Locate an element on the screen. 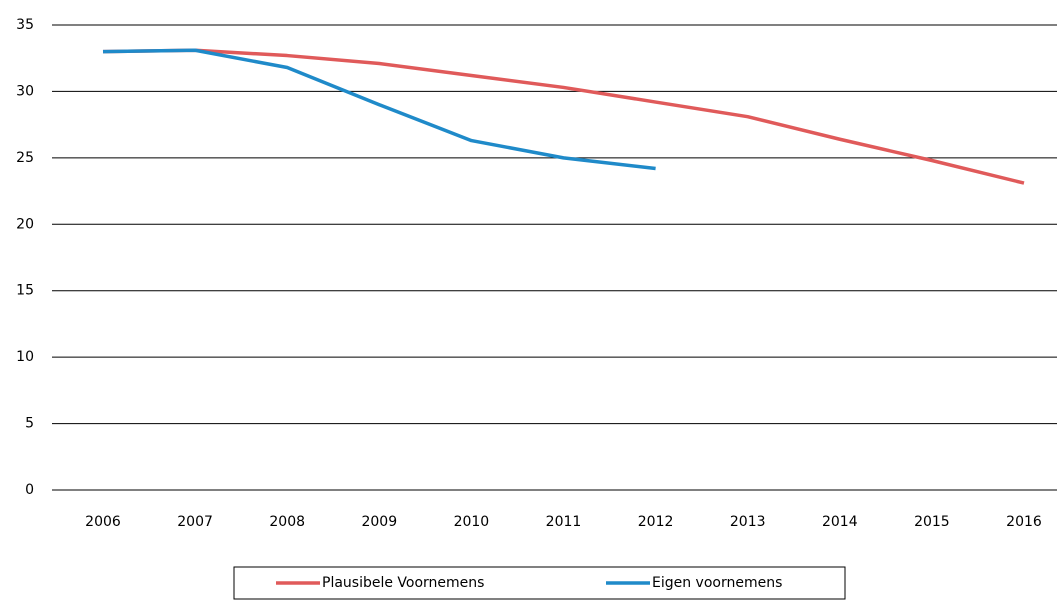 Image resolution: width=1057 pixels, height=600 pixels. x-tick-label: 2012 is located at coordinates (656, 522).